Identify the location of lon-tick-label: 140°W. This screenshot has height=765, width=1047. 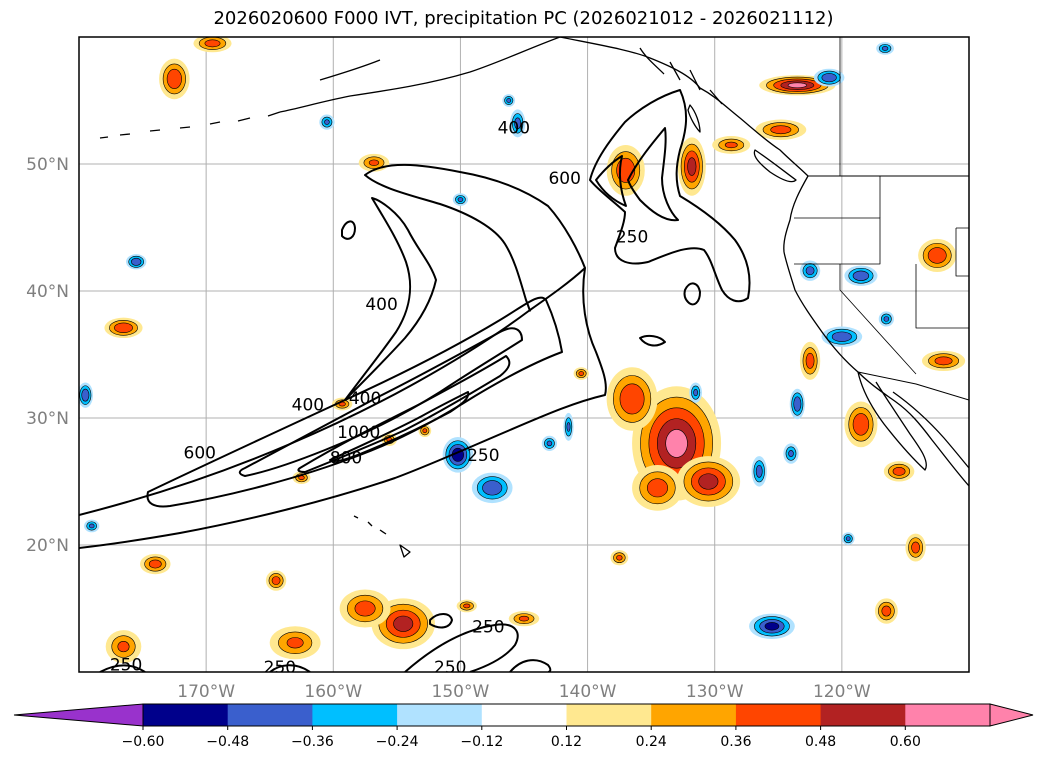
(588, 692).